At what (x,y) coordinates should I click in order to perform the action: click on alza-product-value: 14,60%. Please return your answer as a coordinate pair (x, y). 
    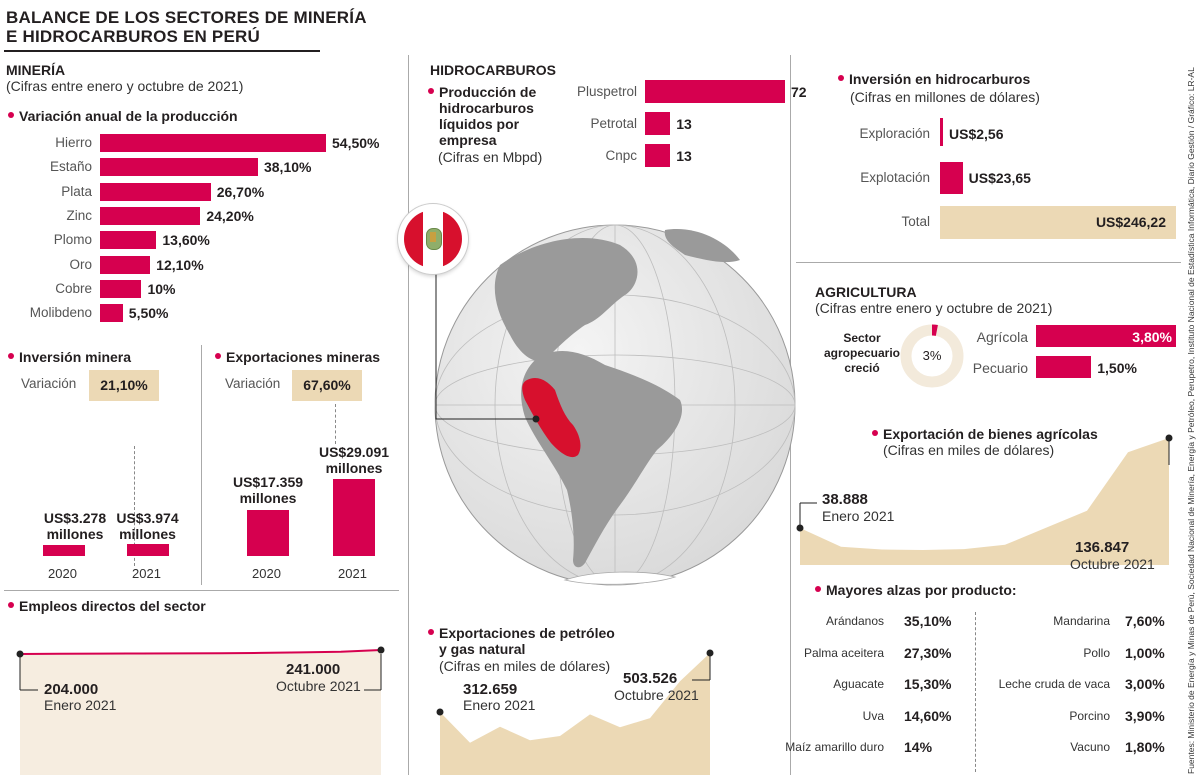
    Looking at the image, I should click on (928, 715).